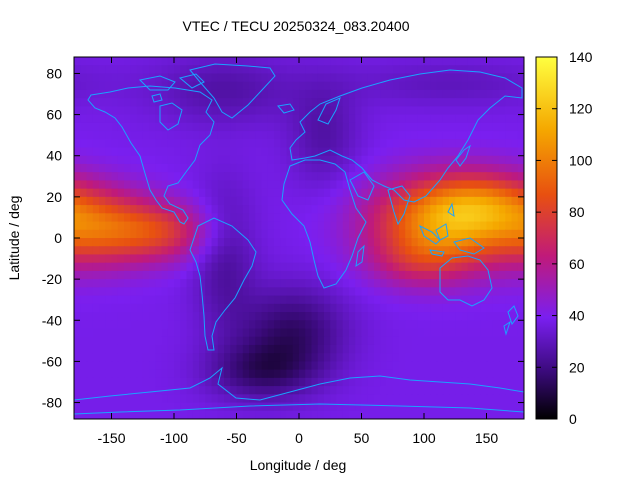 The height and width of the screenshot is (480, 640). Describe the element at coordinates (577, 264) in the screenshot. I see `colorbar-tick-label: 60` at that location.